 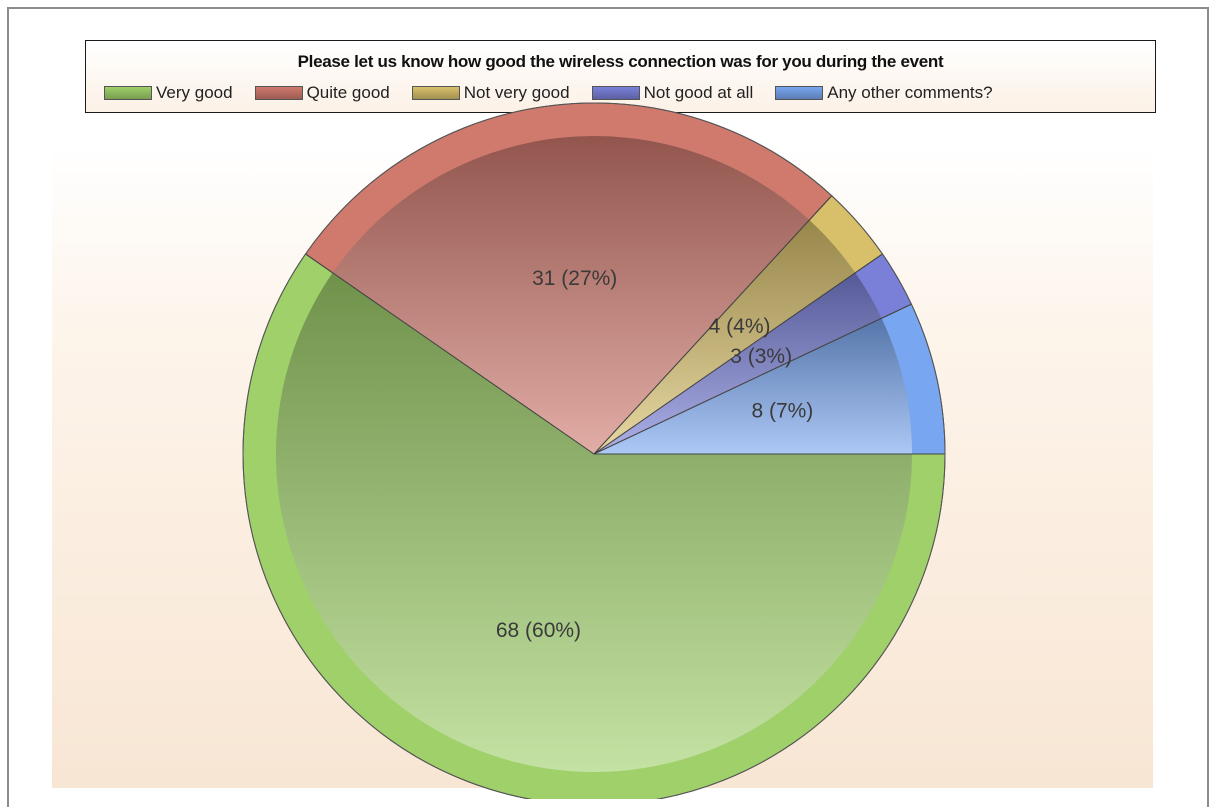 I want to click on pie-slice-inner-not-good-at-all, so click(x=738, y=363).